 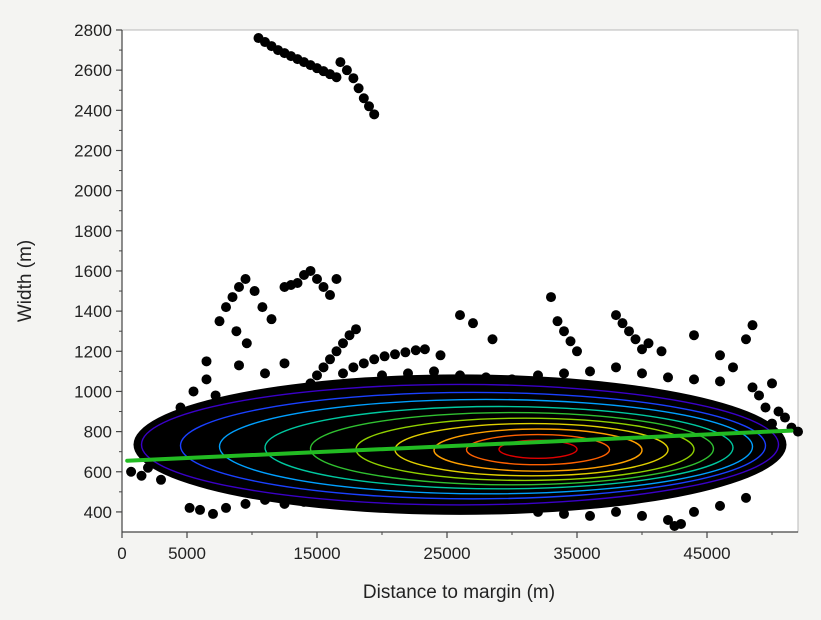 What do you see at coordinates (446, 553) in the screenshot?
I see `x-tick-label: 25000` at bounding box center [446, 553].